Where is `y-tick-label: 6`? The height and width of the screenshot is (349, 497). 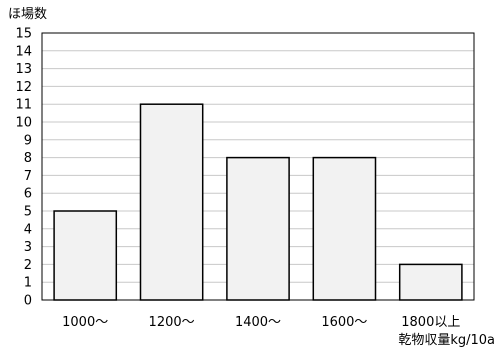
y-tick-label: 6 is located at coordinates (28, 194).